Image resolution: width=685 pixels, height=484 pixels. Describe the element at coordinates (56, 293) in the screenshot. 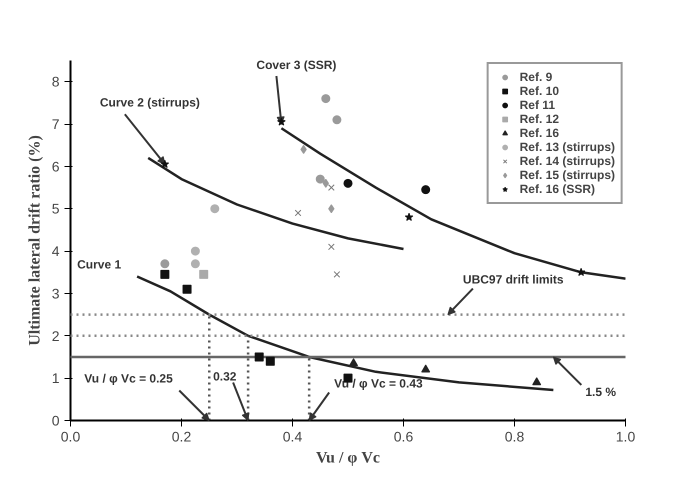

I see `y-tick-label: 3` at that location.